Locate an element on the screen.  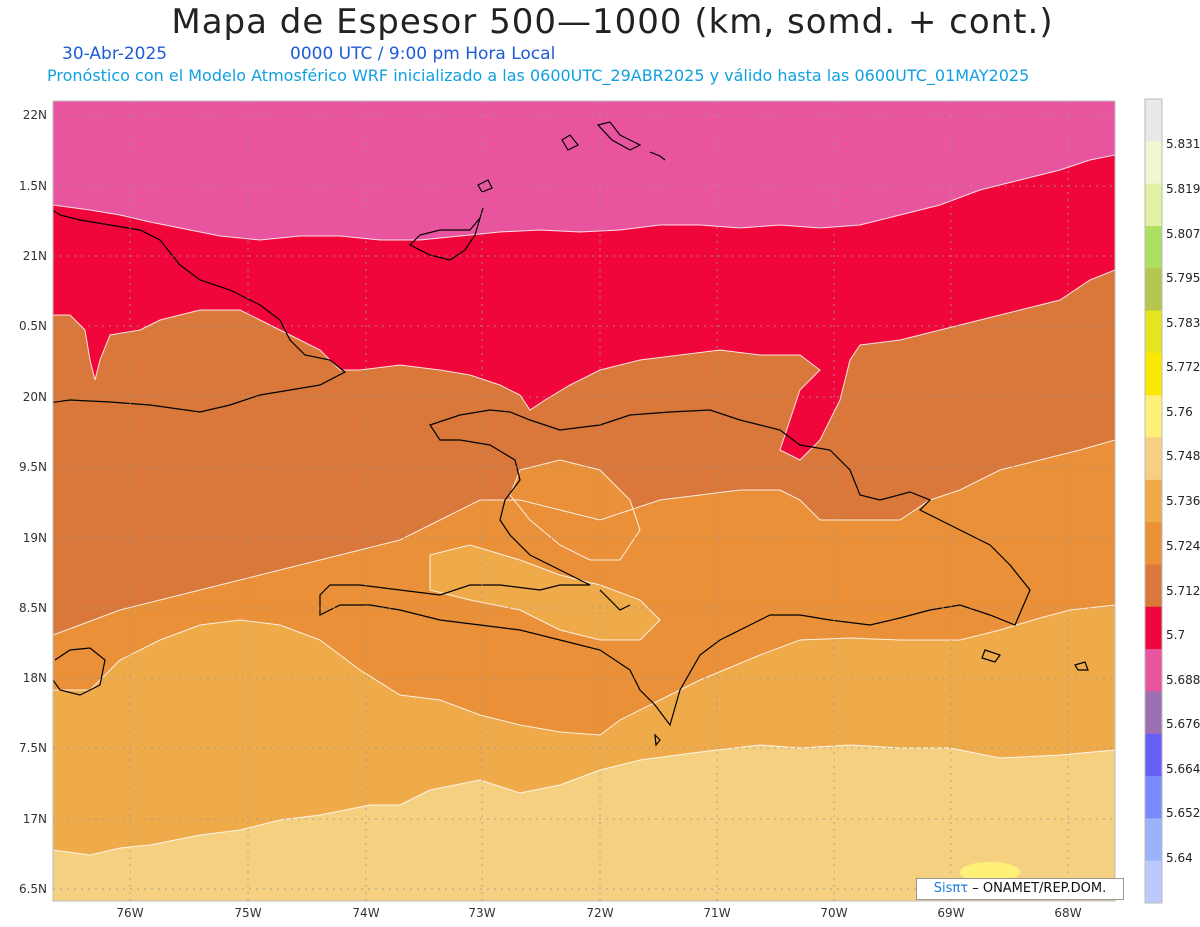
colorbar-label: 5.724 is located at coordinates (1183, 546).